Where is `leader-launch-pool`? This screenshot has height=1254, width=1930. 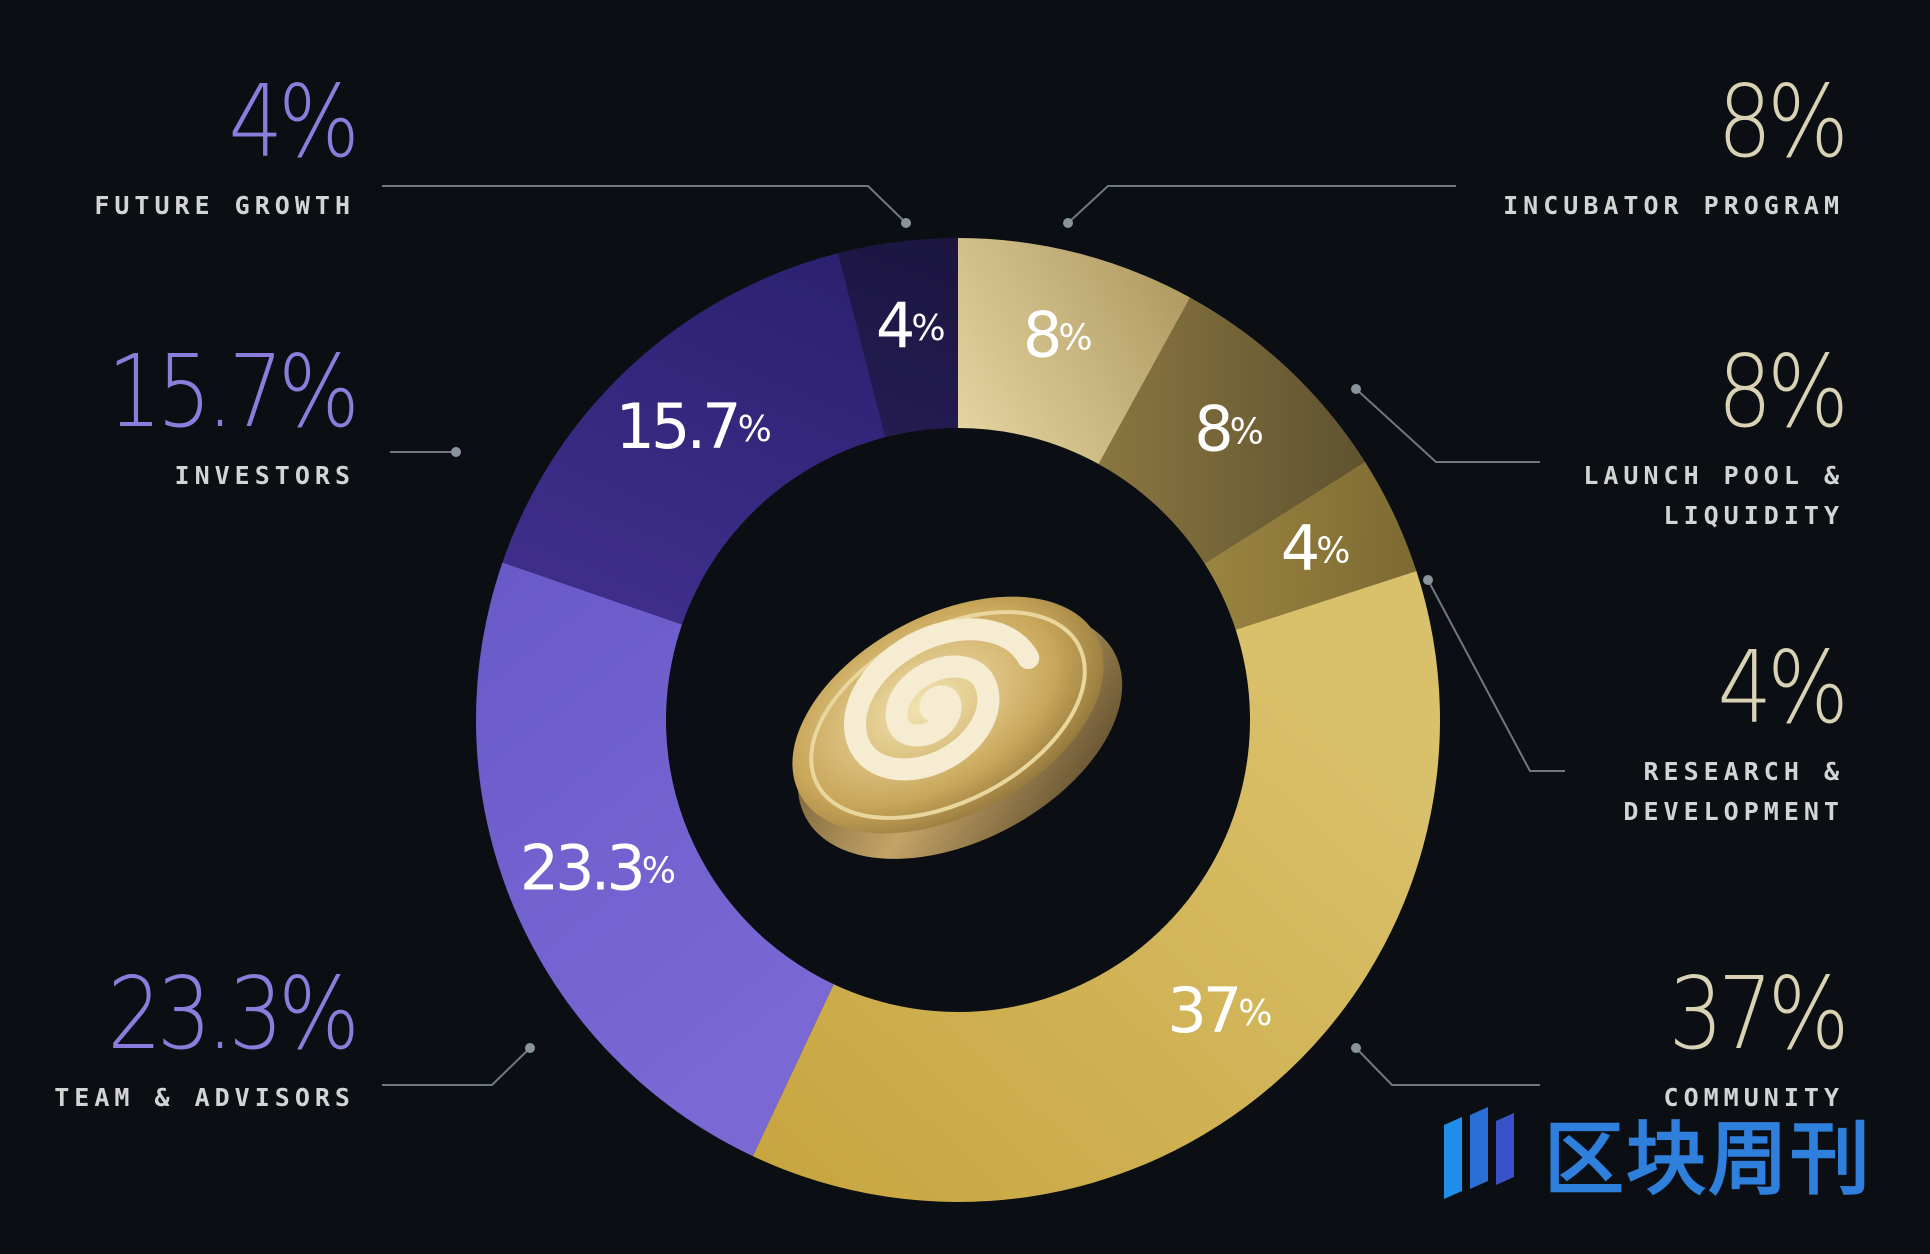
leader-launch-pool is located at coordinates (1447, 425).